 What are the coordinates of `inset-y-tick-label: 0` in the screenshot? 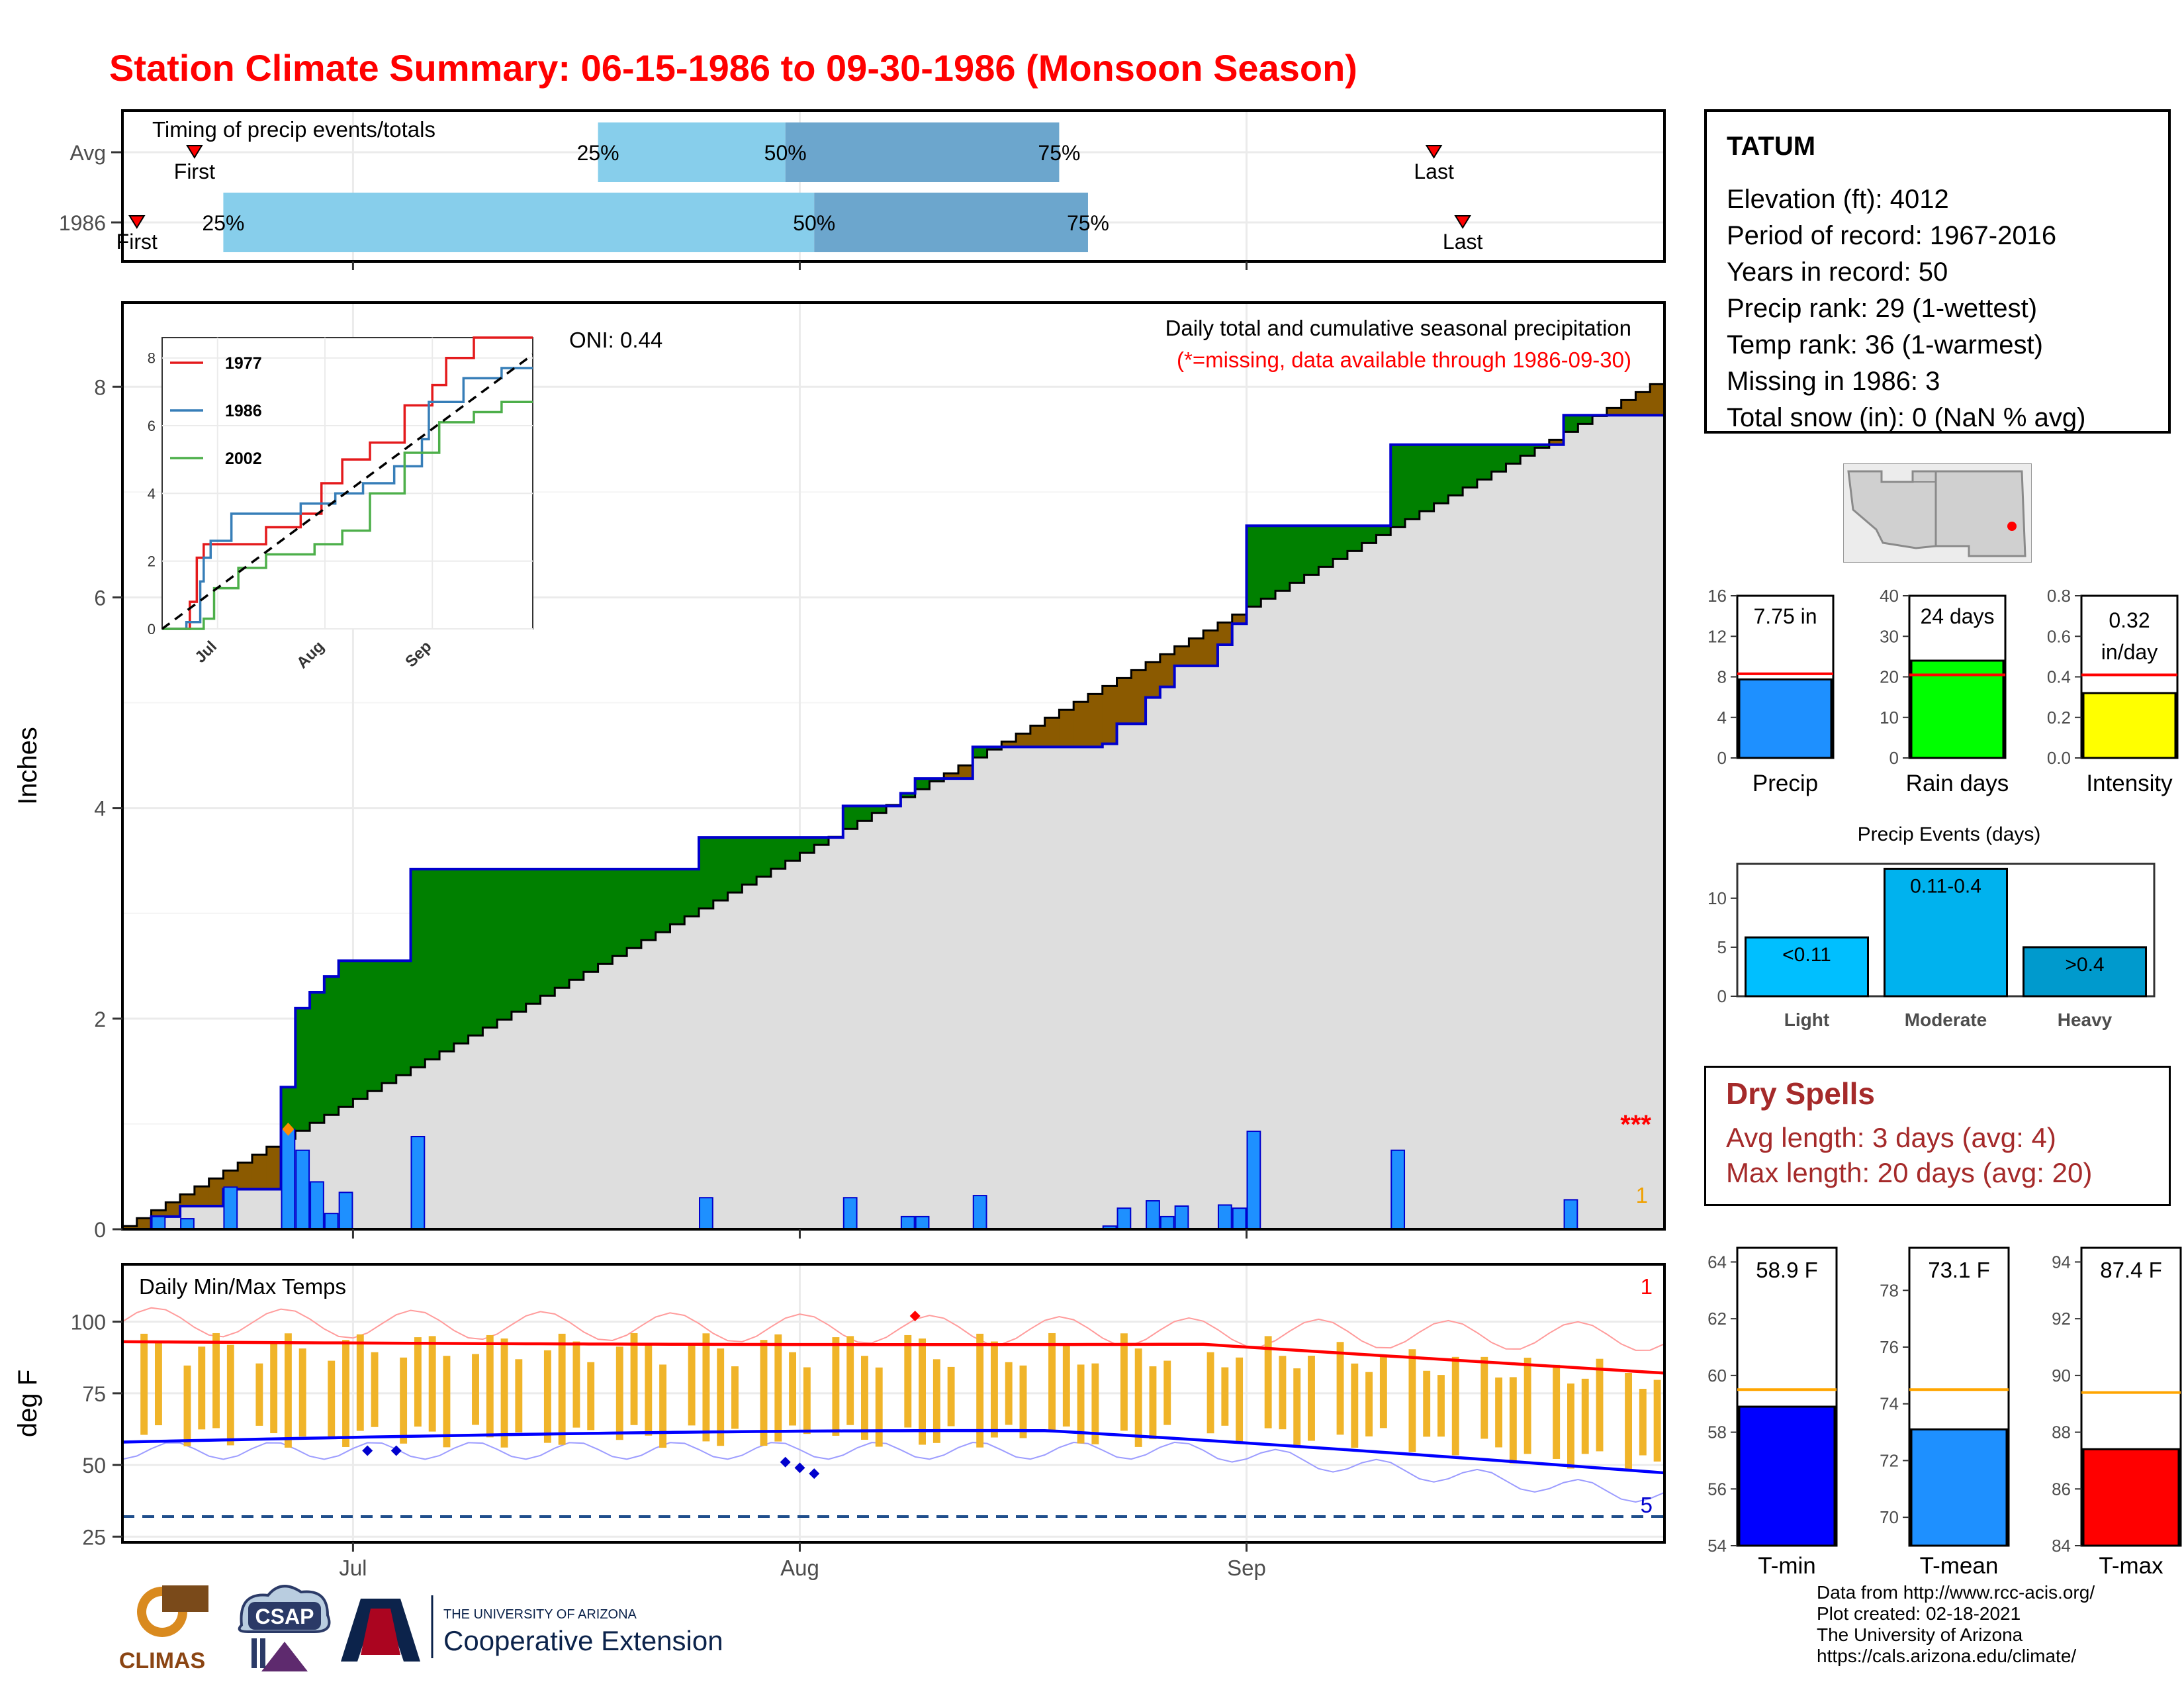 It's located at (152, 629).